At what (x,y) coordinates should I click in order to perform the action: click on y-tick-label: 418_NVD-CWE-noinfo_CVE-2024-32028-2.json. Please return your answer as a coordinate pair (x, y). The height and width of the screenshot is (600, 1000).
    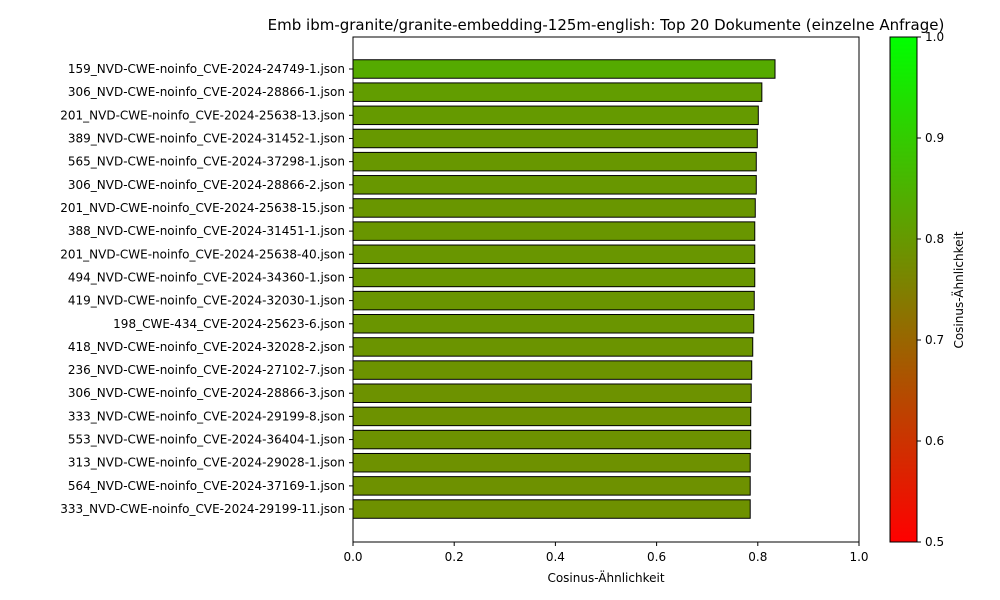
    Looking at the image, I should click on (206, 347).